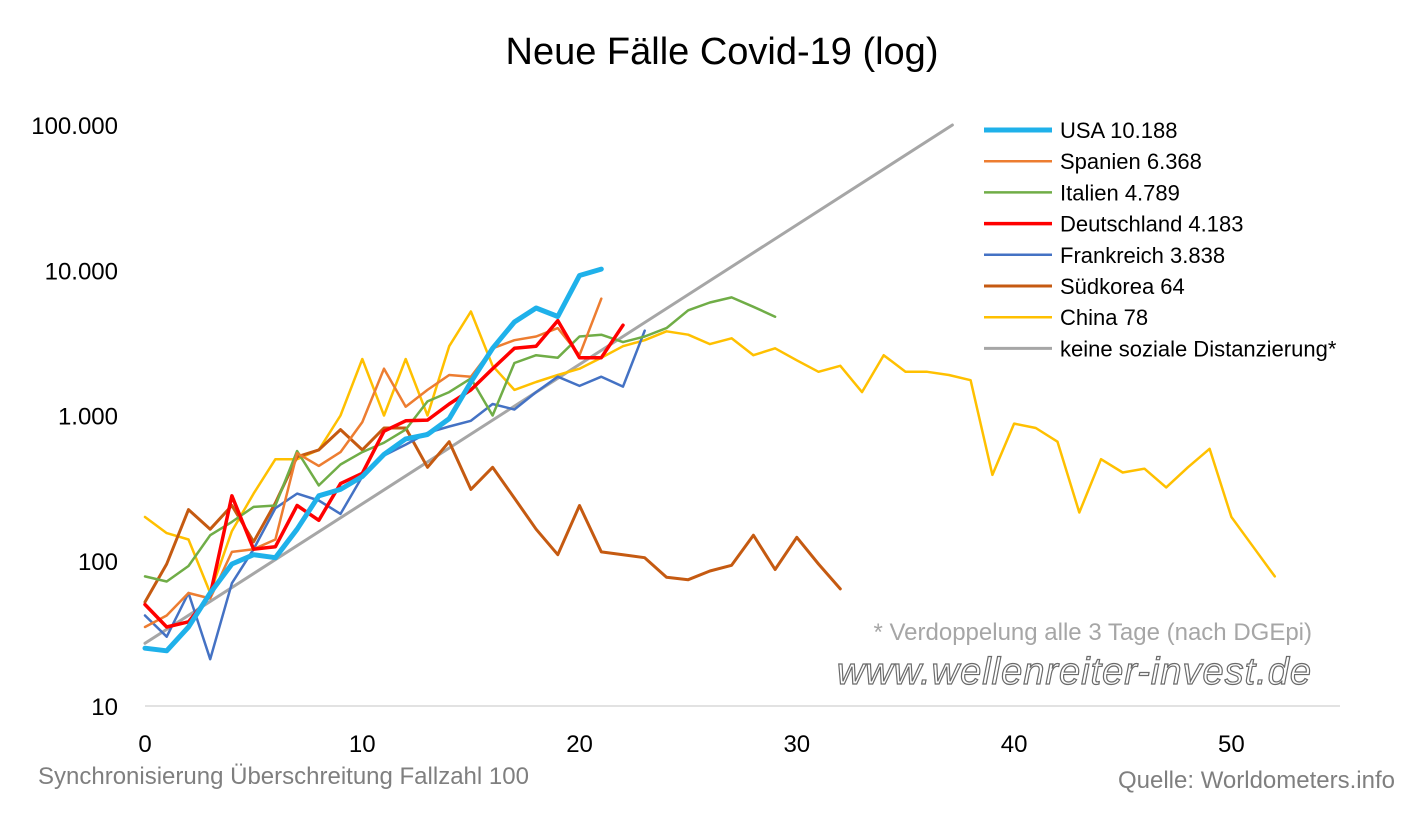 The width and height of the screenshot is (1426, 825). Describe the element at coordinates (362, 744) in the screenshot. I see `x-tick-label: 10` at that location.